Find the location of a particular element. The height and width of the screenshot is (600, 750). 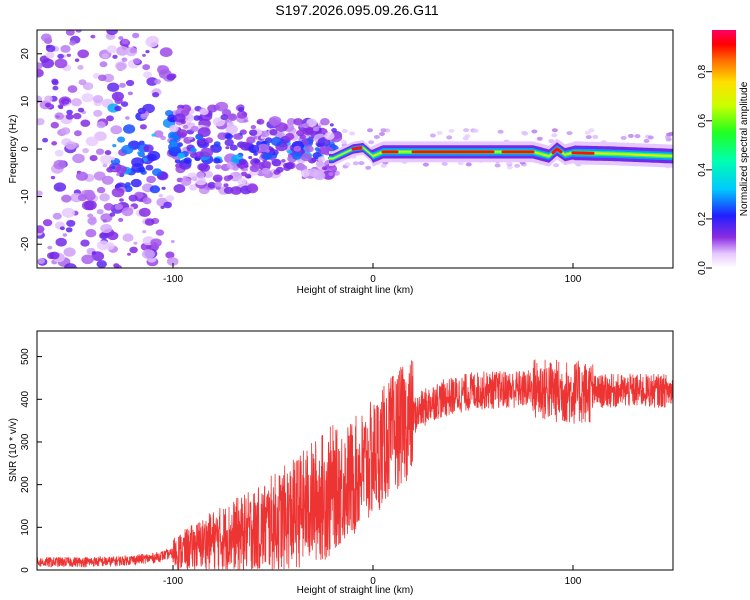

spectrogram-ytick-label: 10 is located at coordinates (25, 101).